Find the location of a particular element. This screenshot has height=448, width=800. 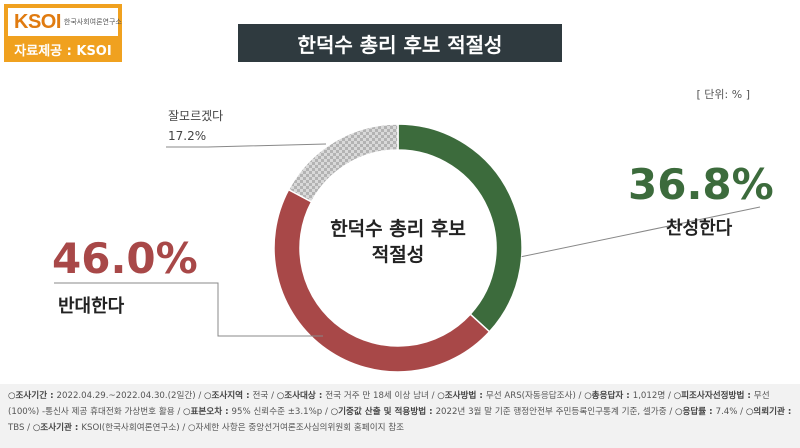

footnote-value: 2022.04.29.~2022.04.30.(2일간) is located at coordinates (126, 396).